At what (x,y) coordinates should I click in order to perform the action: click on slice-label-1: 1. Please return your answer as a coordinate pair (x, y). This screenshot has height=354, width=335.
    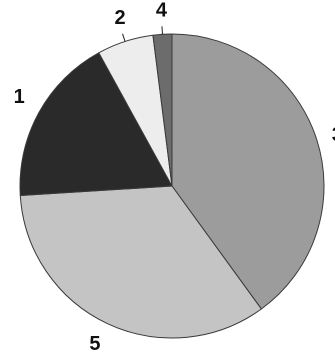
    Looking at the image, I should click on (19, 97).